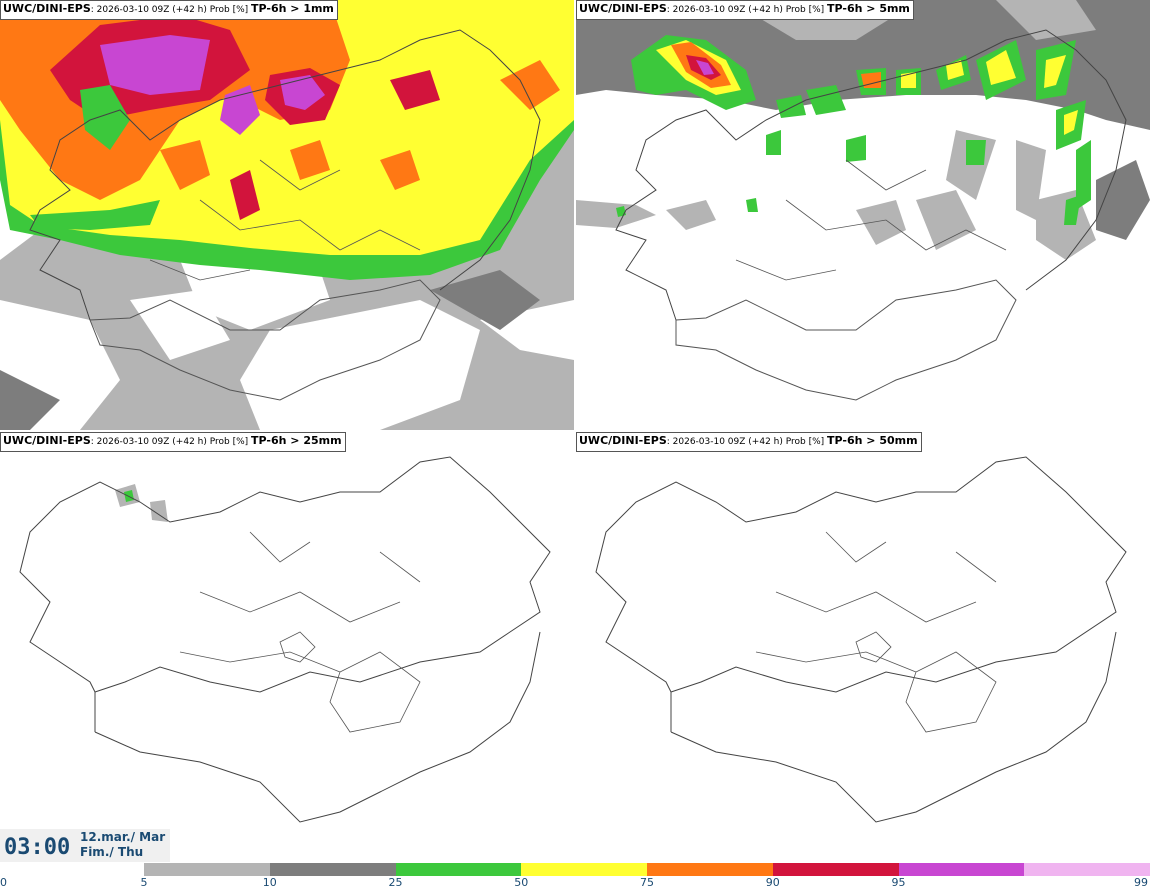 The image size is (1150, 891). I want to click on threshold-label: TP-6h > 50mm, so click(872, 440).